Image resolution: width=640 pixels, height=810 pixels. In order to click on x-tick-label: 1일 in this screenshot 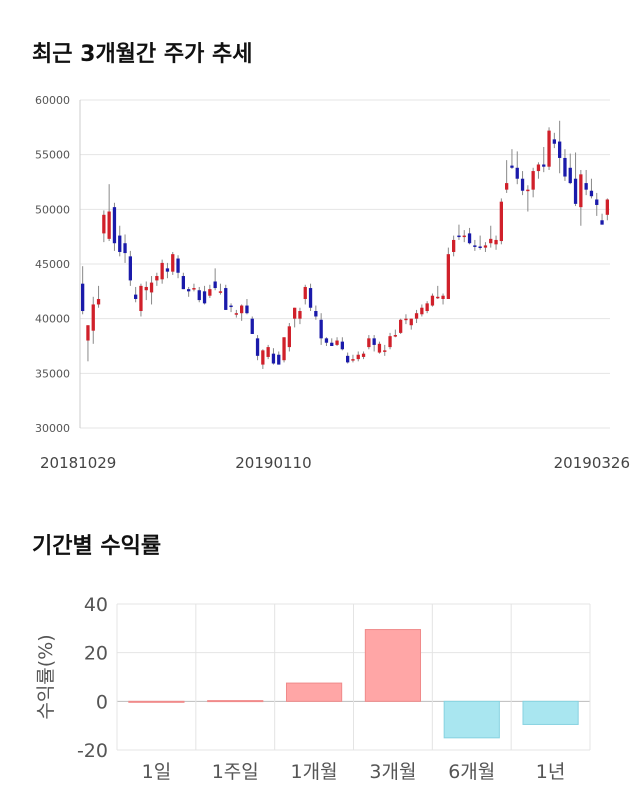, I will do `click(157, 772)`.